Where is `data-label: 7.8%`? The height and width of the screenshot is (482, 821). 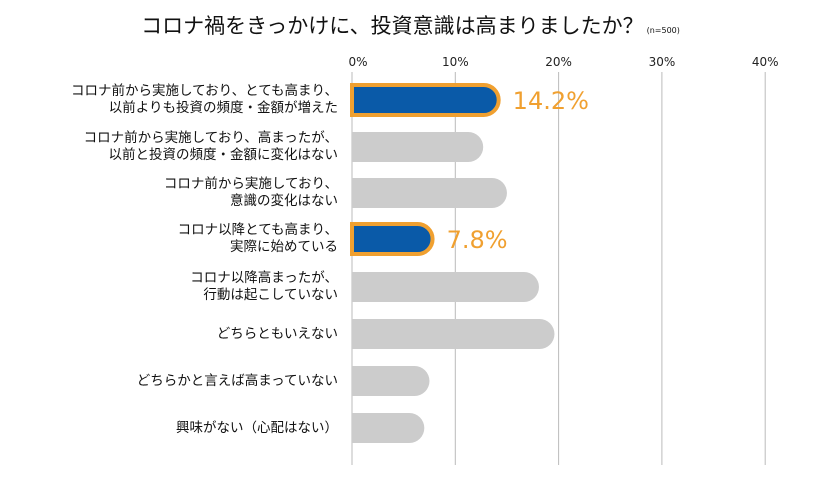 data-label: 7.8% is located at coordinates (477, 240).